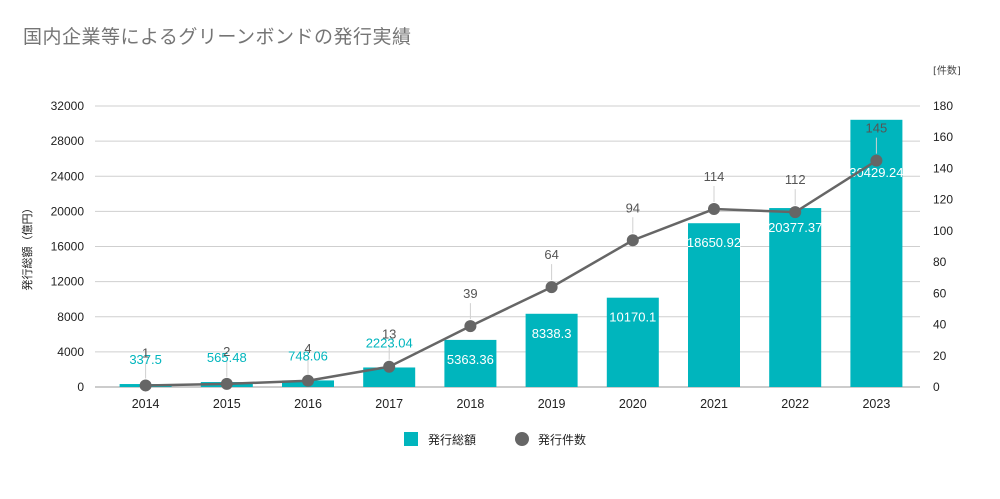 The image size is (1000, 499). I want to click on x-tick-label: 2015, so click(227, 404).